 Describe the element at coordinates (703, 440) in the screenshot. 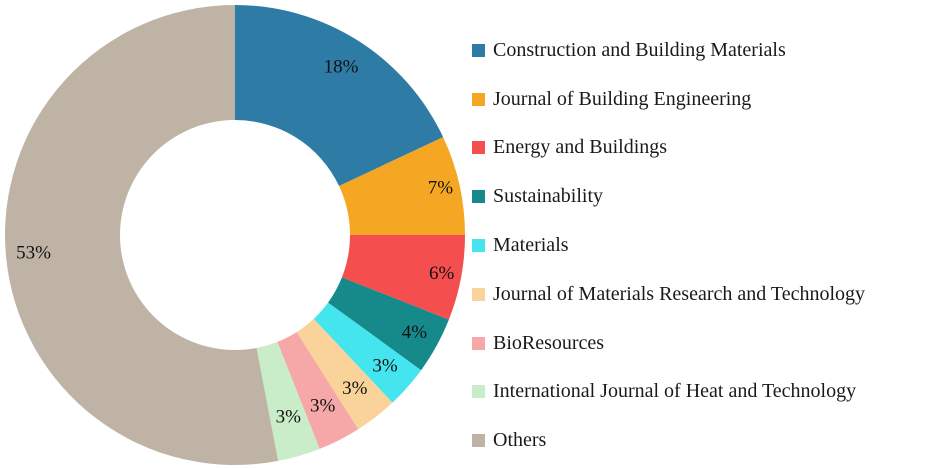

I see `legend-item: Others` at that location.